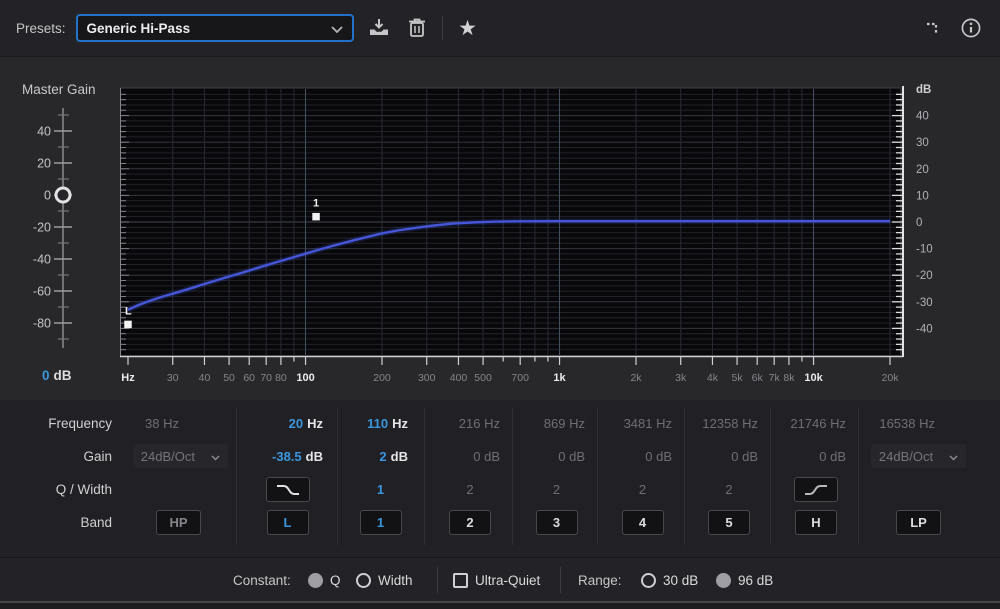 The height and width of the screenshot is (609, 1000). Describe the element at coordinates (924, 276) in the screenshot. I see `svg-text: -20` at that location.